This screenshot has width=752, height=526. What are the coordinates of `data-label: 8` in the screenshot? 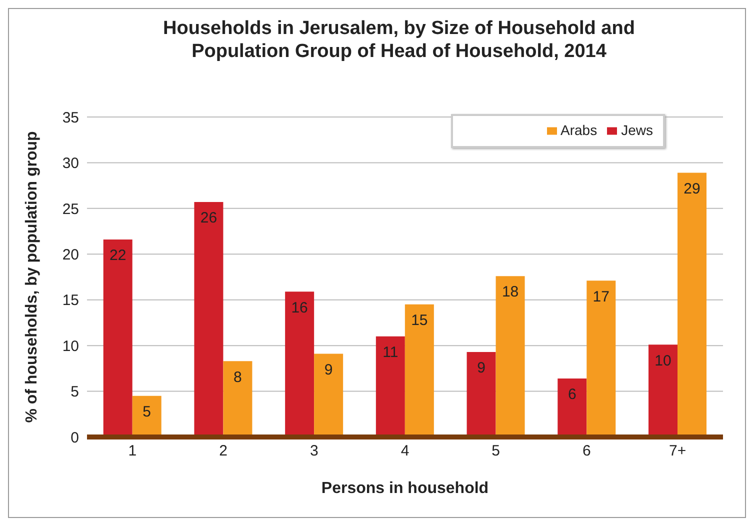 It's located at (238, 377).